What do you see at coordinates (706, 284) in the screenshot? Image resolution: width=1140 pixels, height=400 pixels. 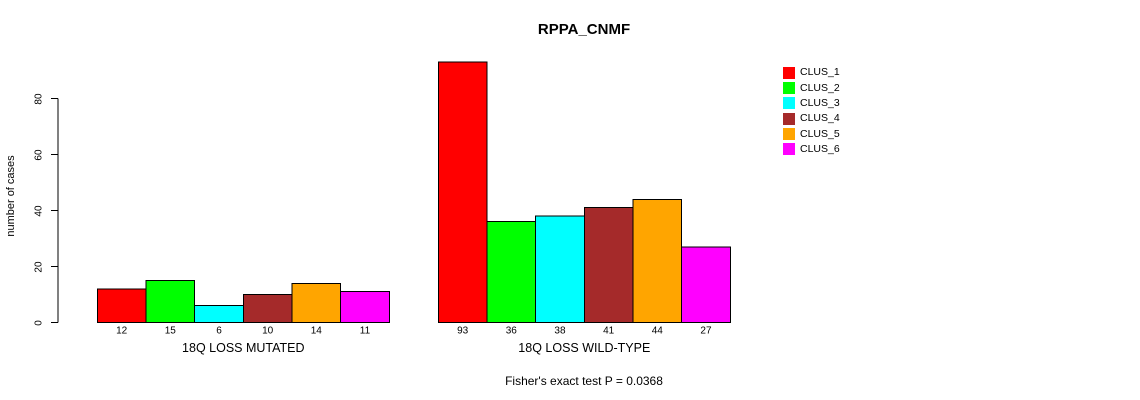 I see `bar-clus_6-group2` at bounding box center [706, 284].